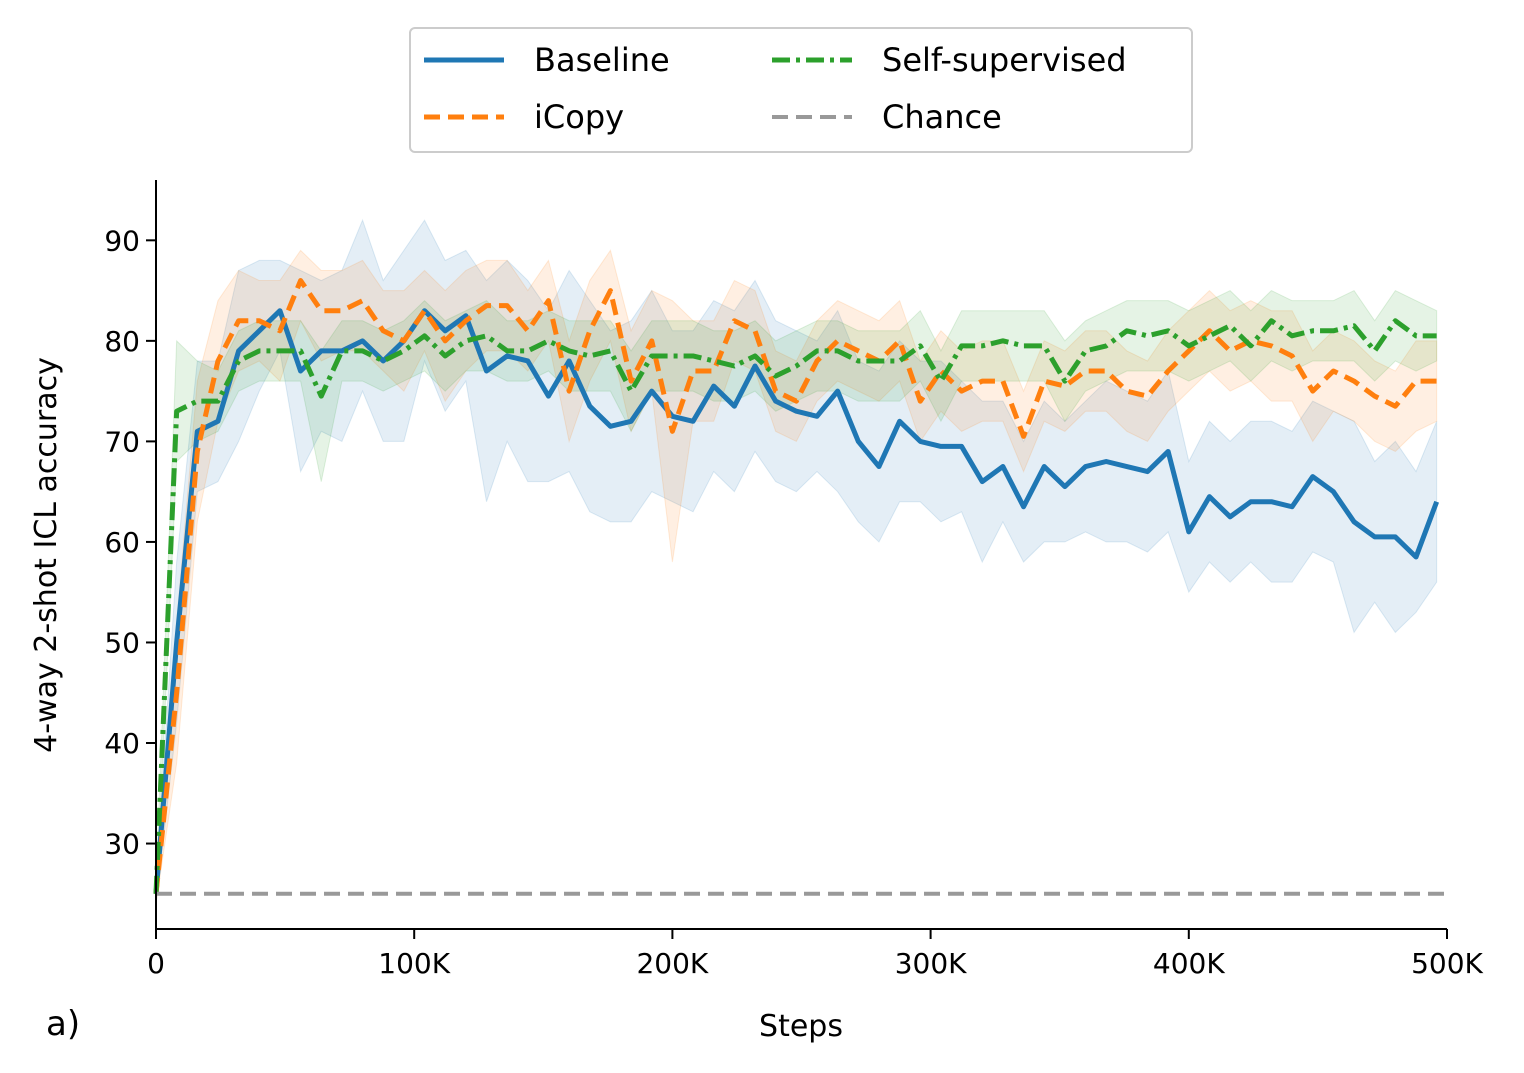 This screenshot has width=1524, height=1073. I want to click on x-axis-label: Steps, so click(801, 1026).